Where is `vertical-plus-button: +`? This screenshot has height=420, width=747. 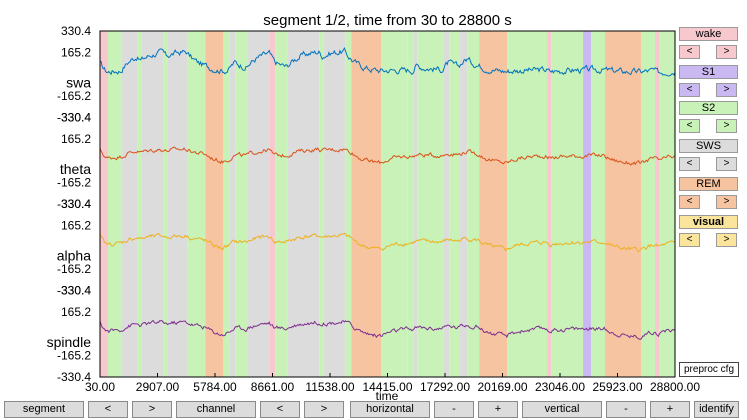 vertical-plus-button: + is located at coordinates (670, 409).